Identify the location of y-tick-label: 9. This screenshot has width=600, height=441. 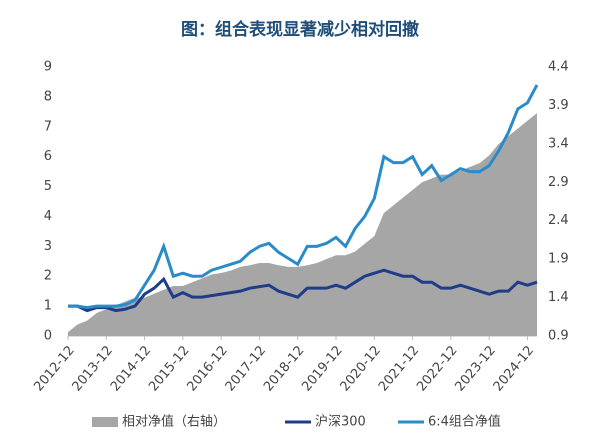
(48, 67).